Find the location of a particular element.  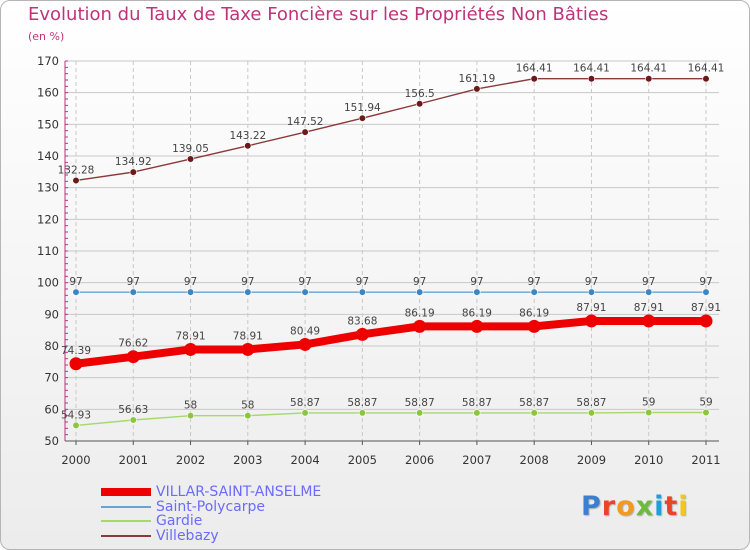

point-gardie-2002 is located at coordinates (190, 416).